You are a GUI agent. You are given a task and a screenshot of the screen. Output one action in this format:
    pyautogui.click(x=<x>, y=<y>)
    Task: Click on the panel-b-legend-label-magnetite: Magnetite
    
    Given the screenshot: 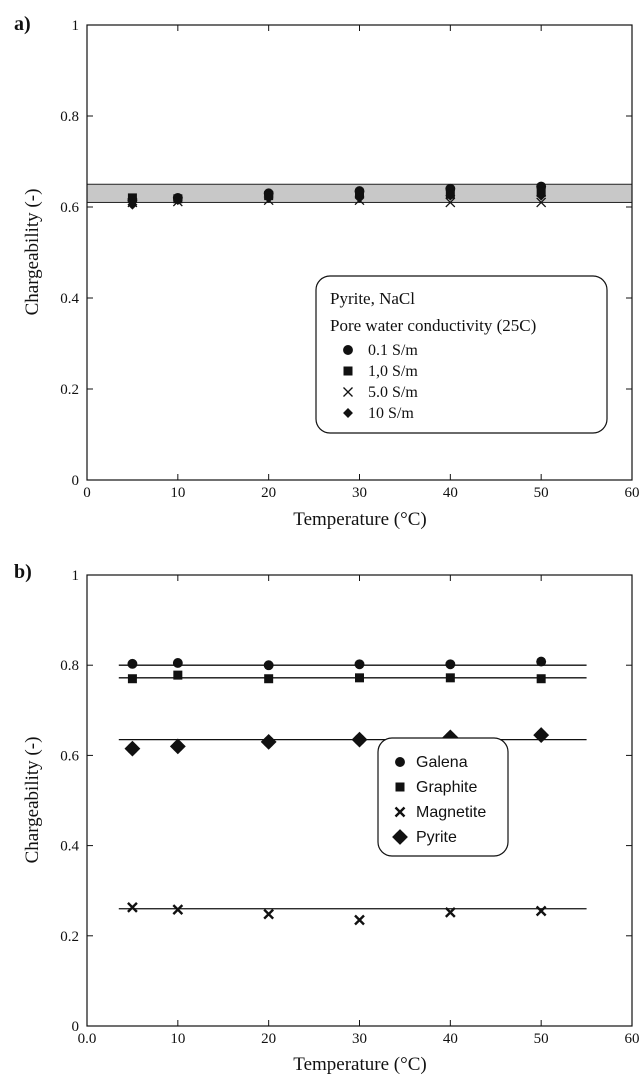 What is the action you would take?
    pyautogui.click(x=451, y=812)
    